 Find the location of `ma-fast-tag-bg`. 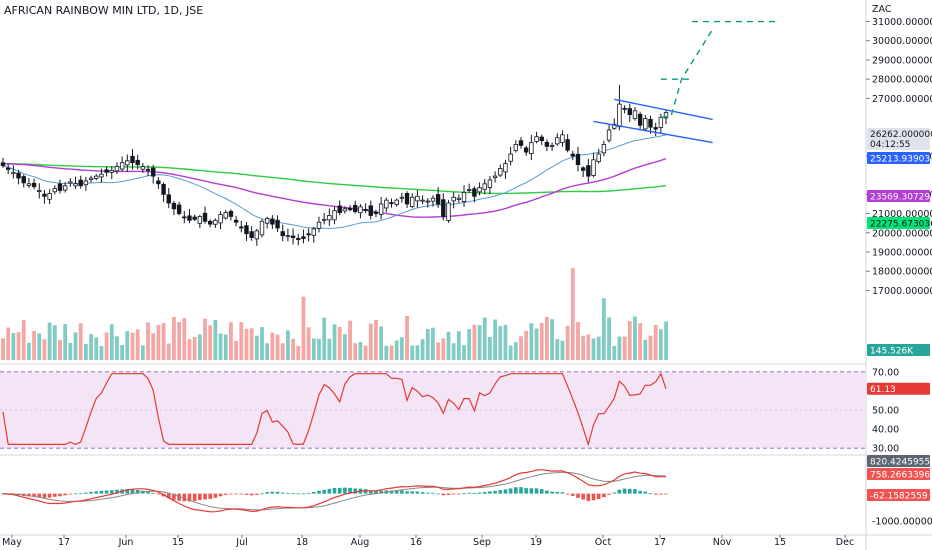

ma-fast-tag-bg is located at coordinates (898, 158).